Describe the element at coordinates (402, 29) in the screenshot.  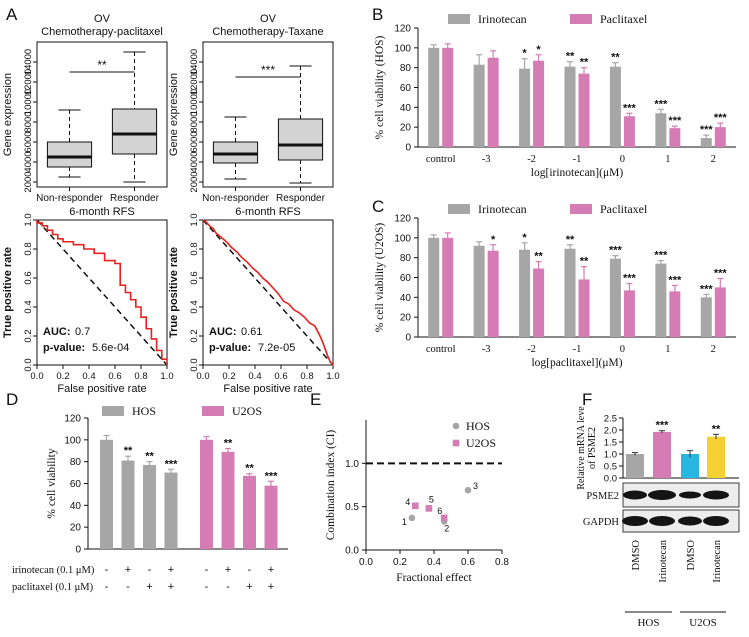
I see `y-tick-label: 120` at that location.